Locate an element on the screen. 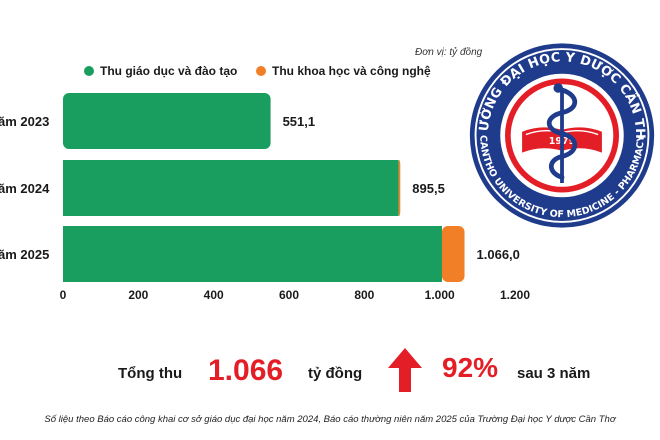  data-label-0: 551,1 is located at coordinates (299, 121).